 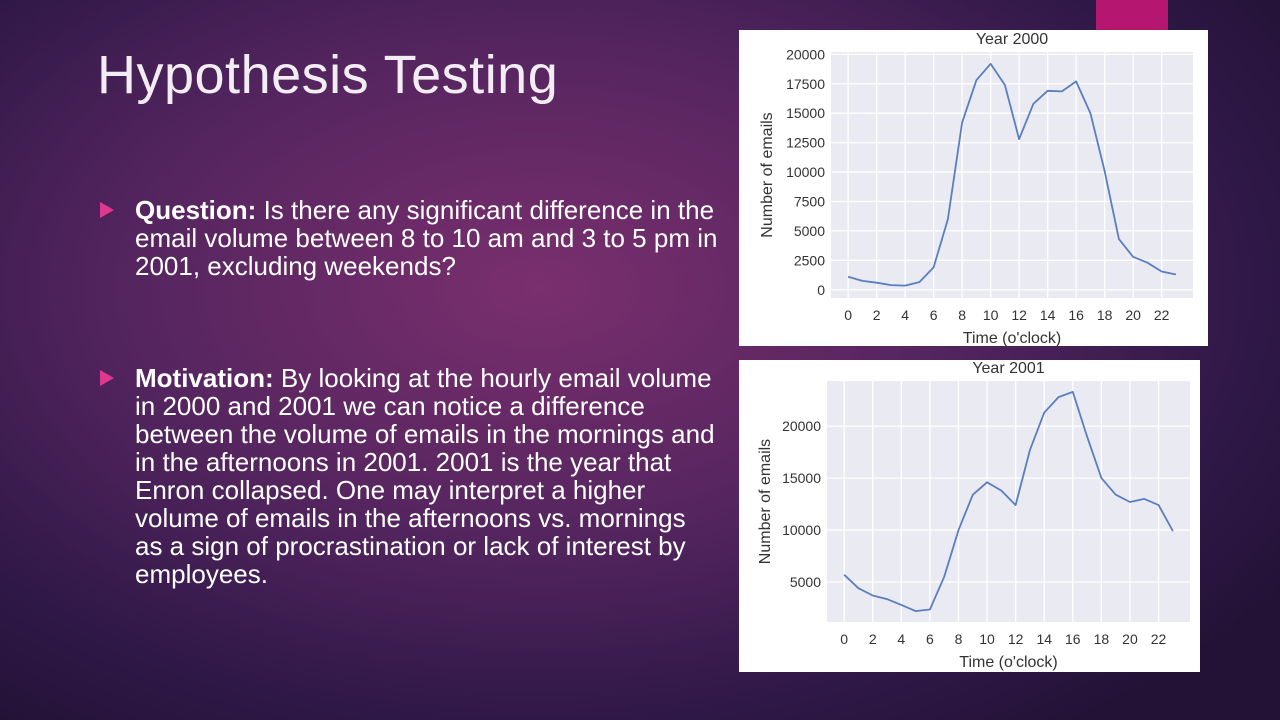 What do you see at coordinates (196, 210) in the screenshot?
I see `bullet-label: Question:` at bounding box center [196, 210].